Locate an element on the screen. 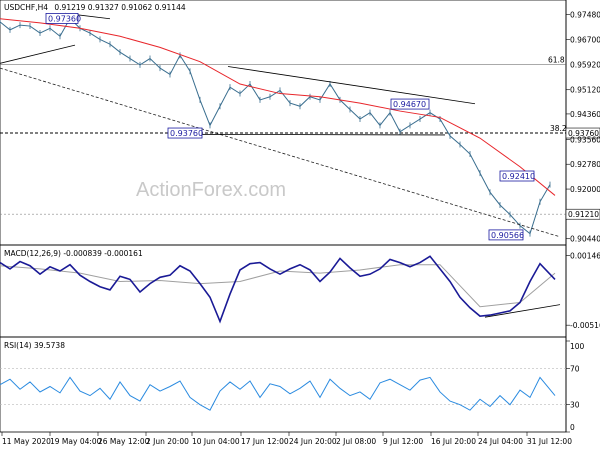 Image resolution: width=600 pixels, height=450 pixels. price-tick-label: 0.96700 is located at coordinates (585, 39).